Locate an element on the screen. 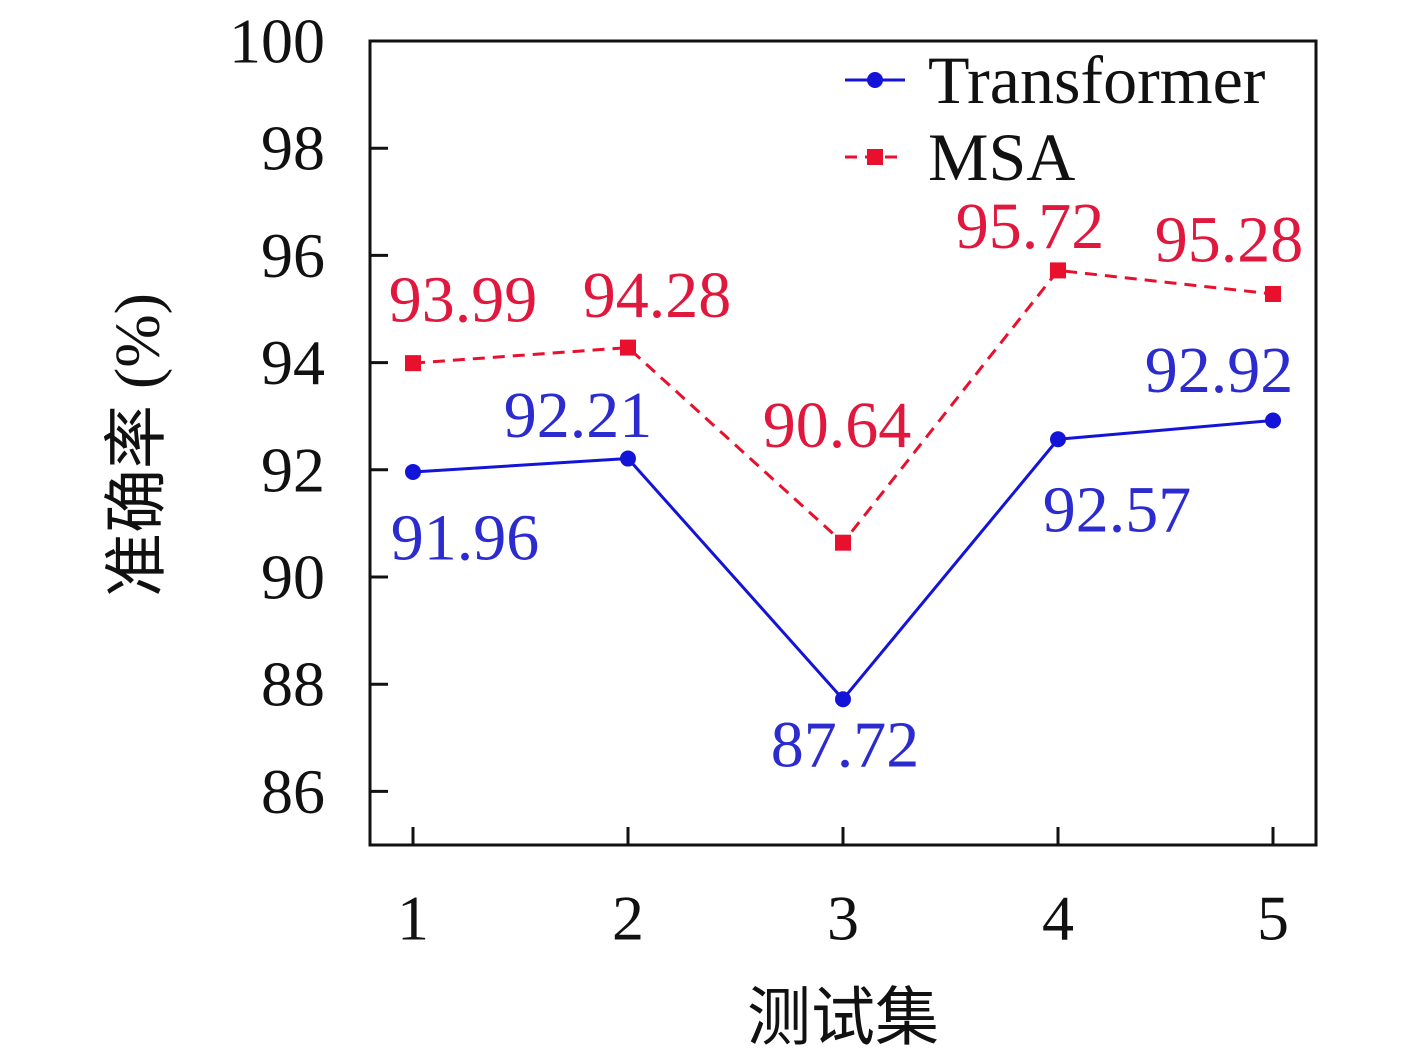  data-label: 91.96 is located at coordinates (465, 537).